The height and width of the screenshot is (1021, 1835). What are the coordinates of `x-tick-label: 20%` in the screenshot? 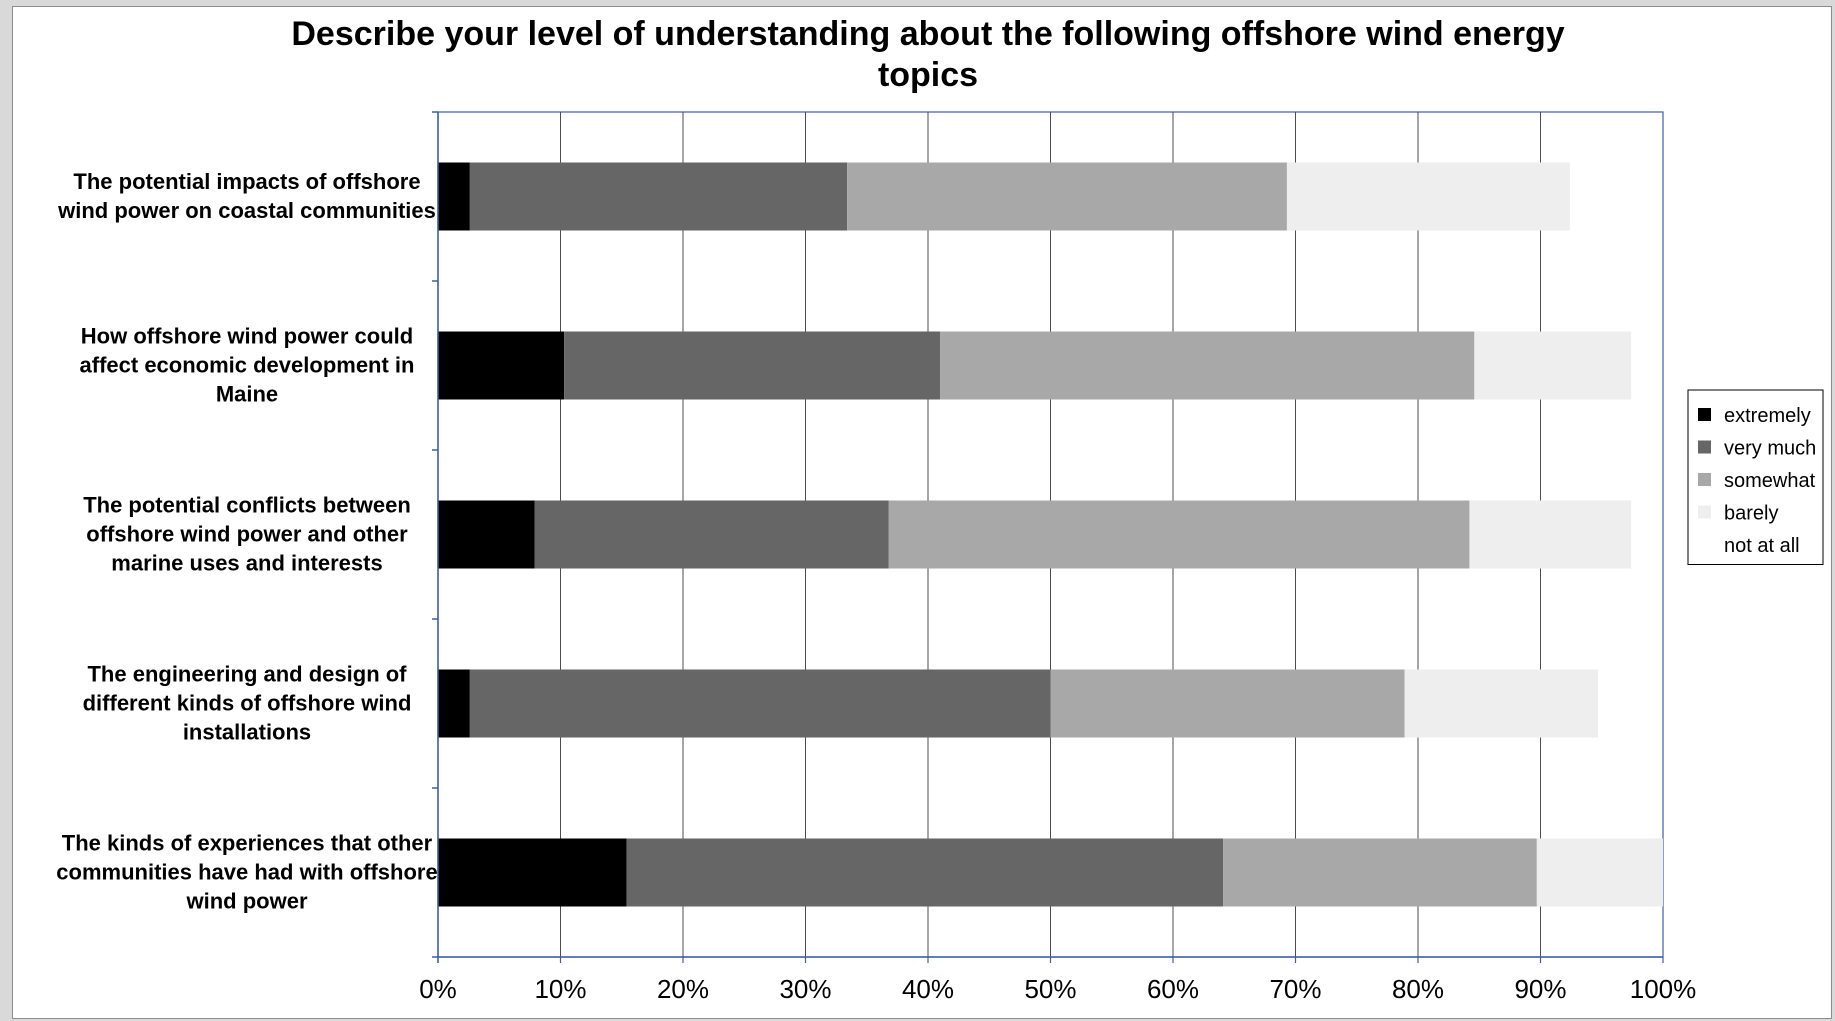 It's located at (683, 989).